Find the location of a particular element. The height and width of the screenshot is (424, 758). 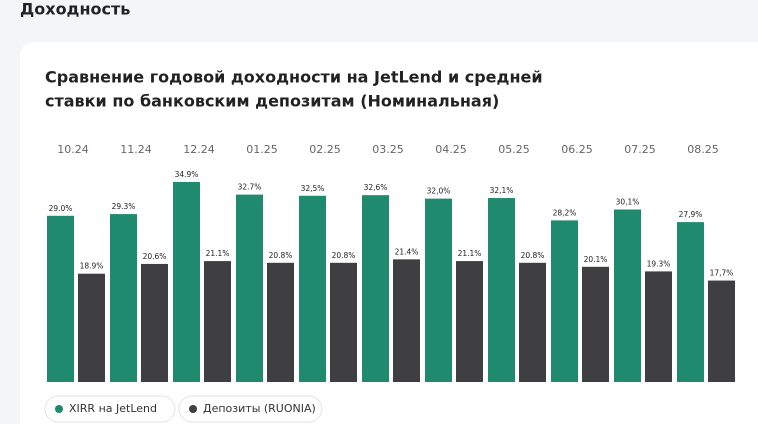

x-tick-label: 03.25 is located at coordinates (388, 149).